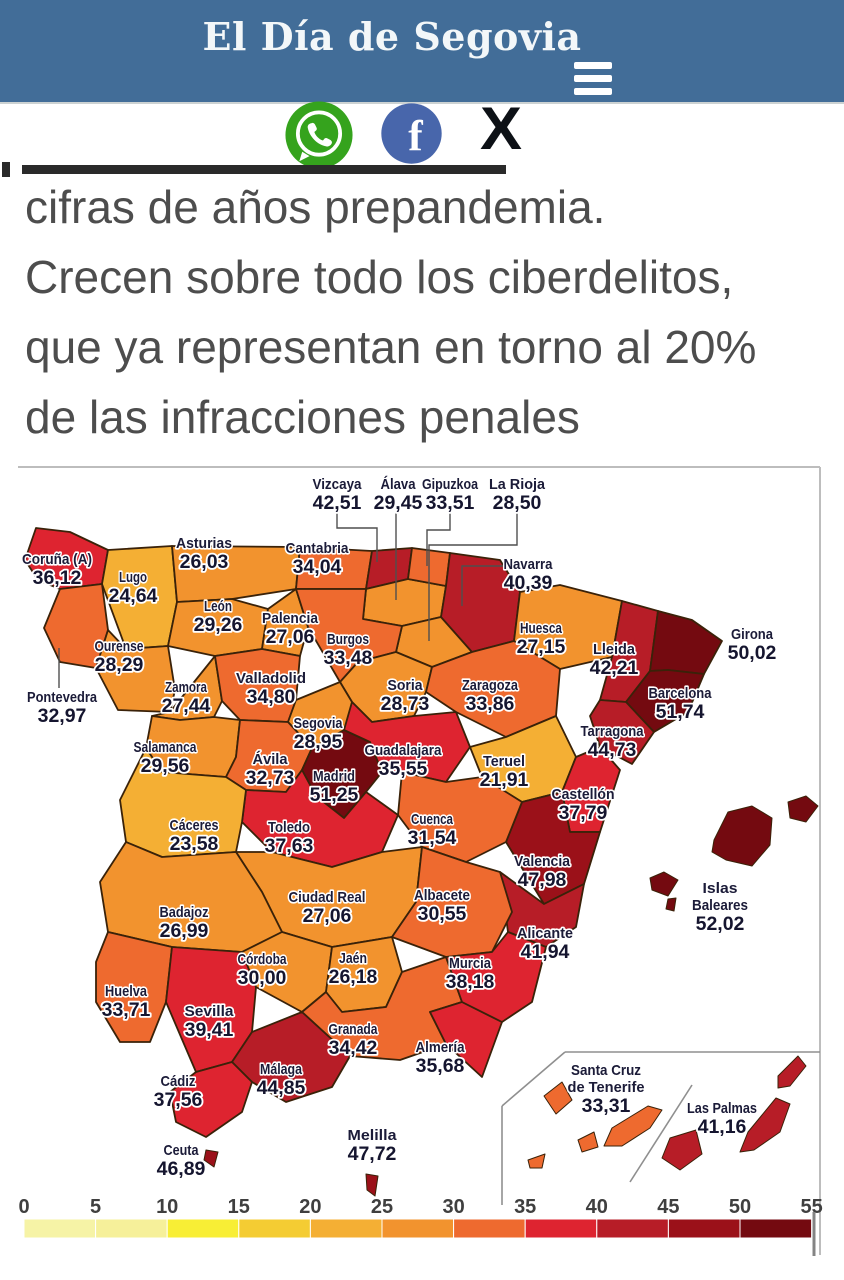 Image resolution: width=844 pixels, height=1280 pixels. Describe the element at coordinates (181, 1169) in the screenshot. I see `province-value-ceuta: 46,89` at that location.